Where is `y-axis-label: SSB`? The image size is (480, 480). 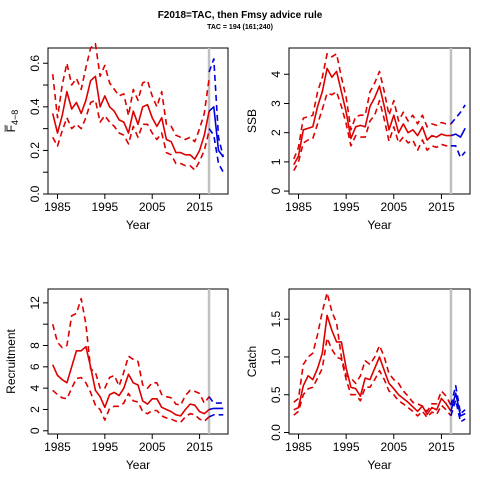 y-axis-label: SSB is located at coordinates (252, 121).